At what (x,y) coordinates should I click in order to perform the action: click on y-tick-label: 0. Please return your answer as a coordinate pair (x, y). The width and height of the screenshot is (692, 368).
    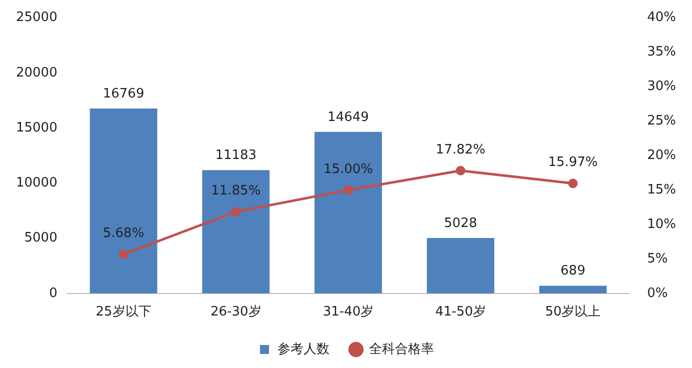
    Looking at the image, I should click on (53, 293).